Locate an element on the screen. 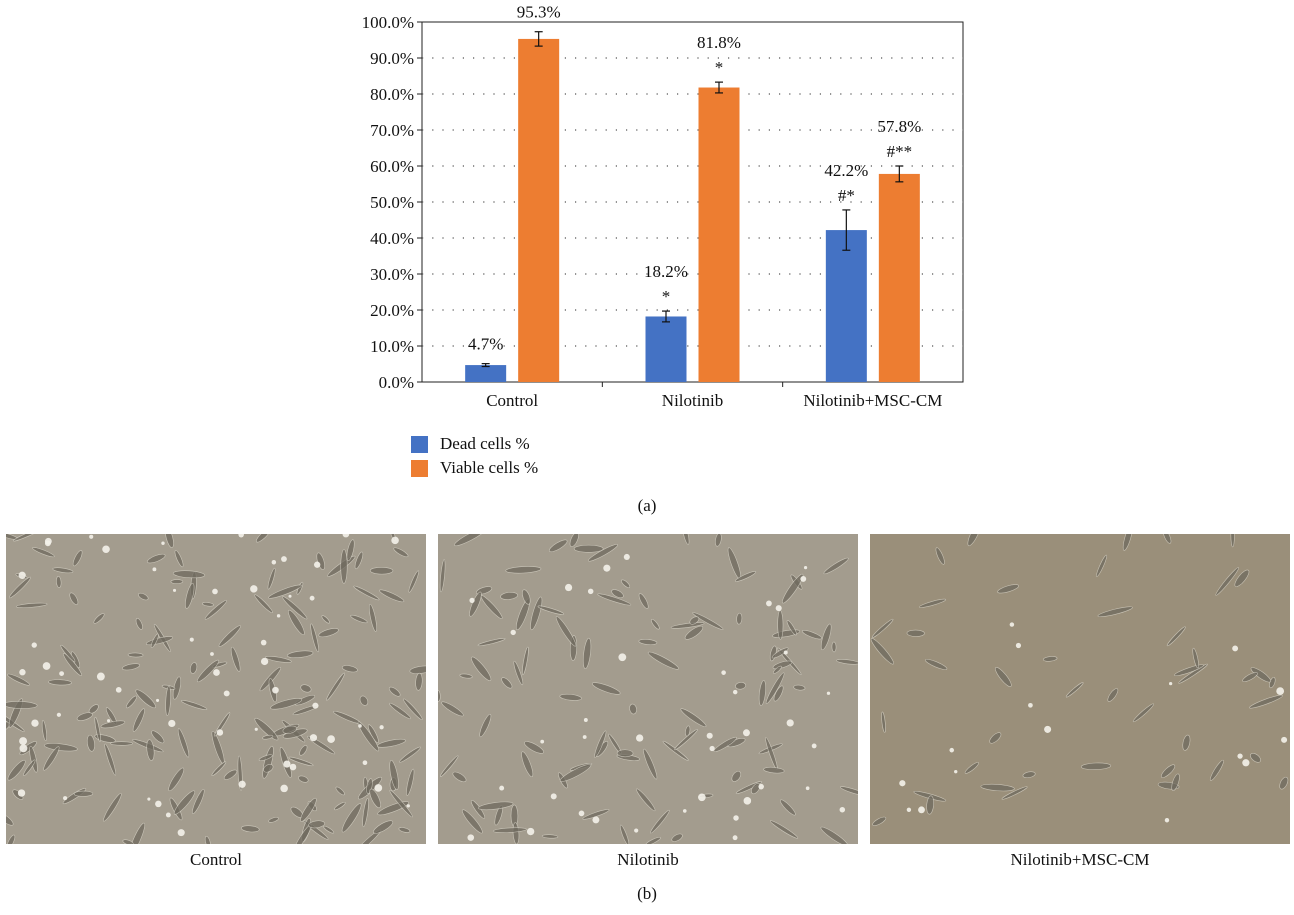 The height and width of the screenshot is (915, 1294). data-label: 42.2% is located at coordinates (846, 170).